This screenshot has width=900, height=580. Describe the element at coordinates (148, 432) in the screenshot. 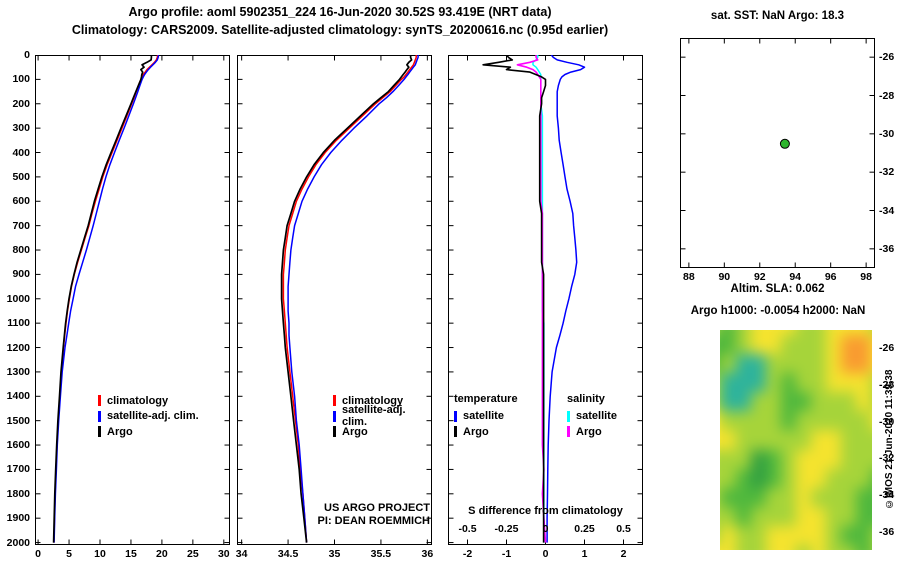

I see `legend-item-argo: Argo` at that location.